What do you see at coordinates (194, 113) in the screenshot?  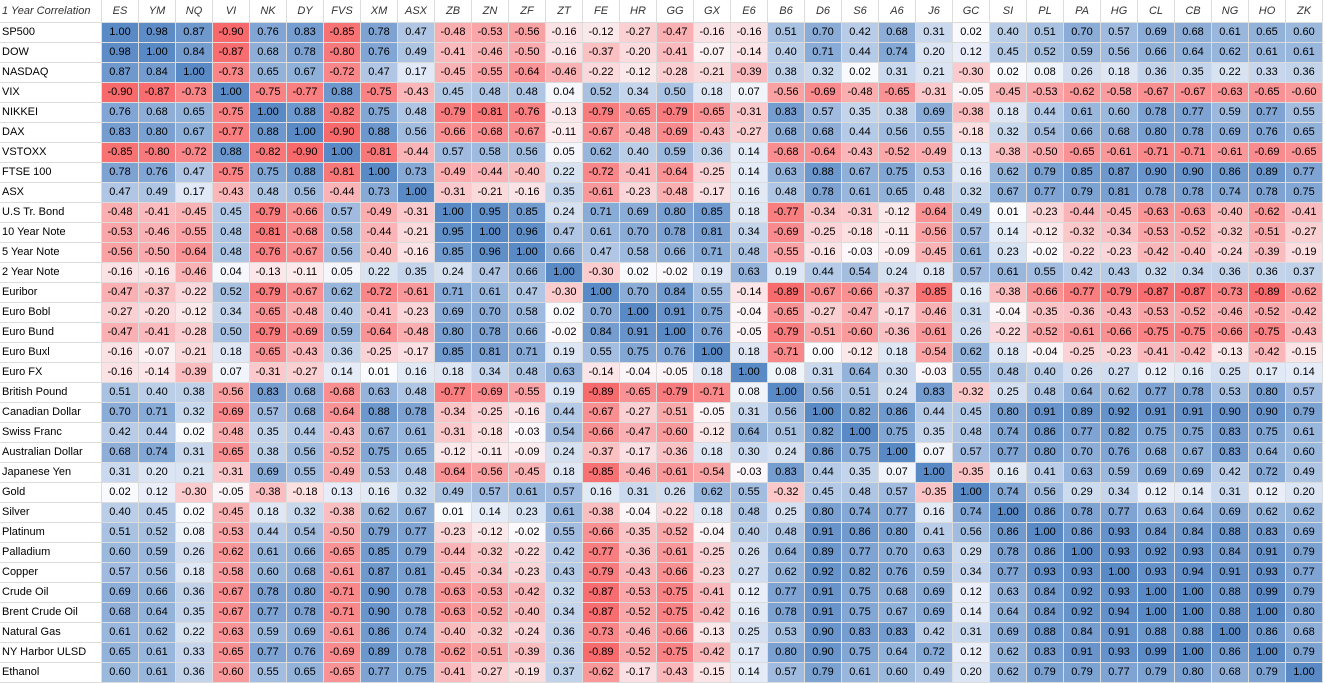 I see `correlation-cell: 0.65` at bounding box center [194, 113].